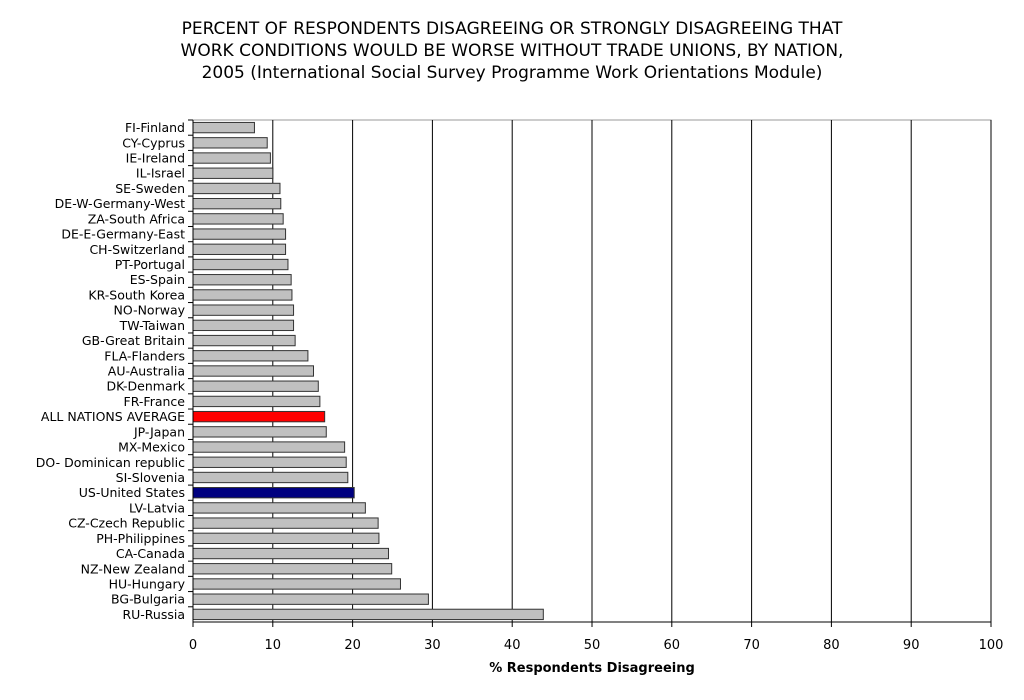 The width and height of the screenshot is (1024, 700). What do you see at coordinates (151, 447) in the screenshot?
I see `category-label: MX-Mexico` at bounding box center [151, 447].